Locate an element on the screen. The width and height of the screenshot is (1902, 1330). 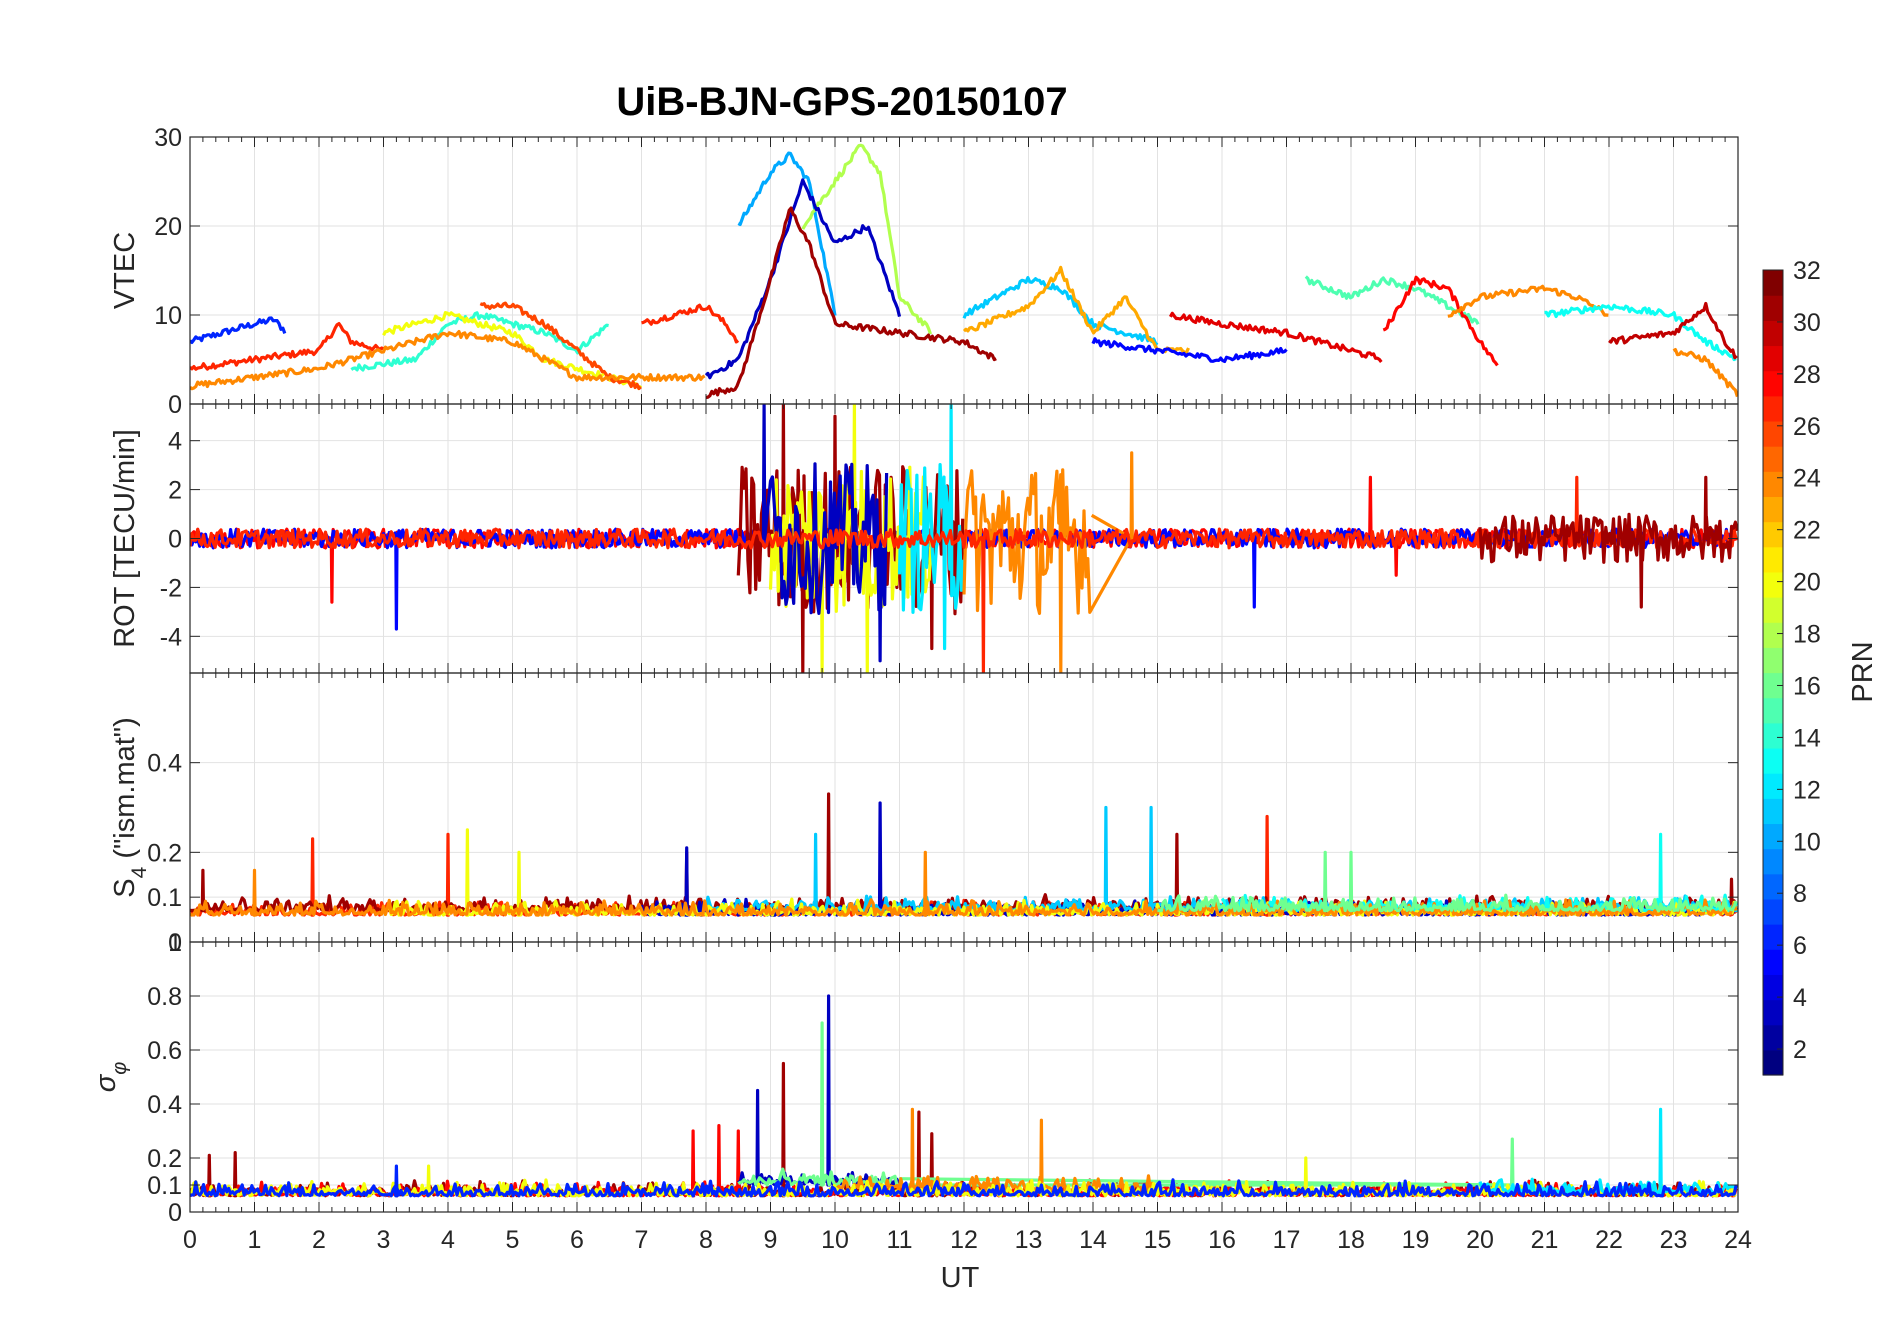
x-tick-label: 18 is located at coordinates (1351, 1240).